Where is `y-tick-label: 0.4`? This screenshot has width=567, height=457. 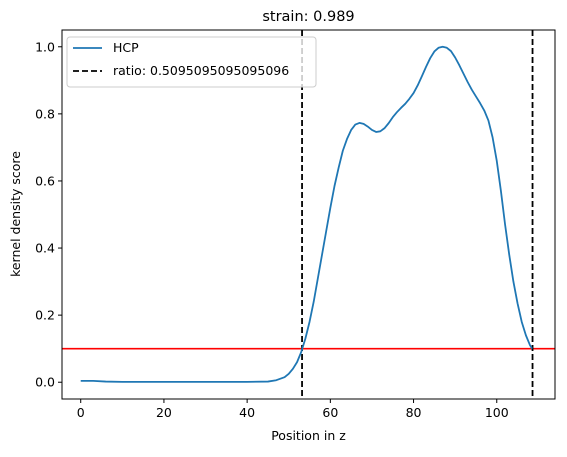 y-tick-label: 0.4 is located at coordinates (45, 248).